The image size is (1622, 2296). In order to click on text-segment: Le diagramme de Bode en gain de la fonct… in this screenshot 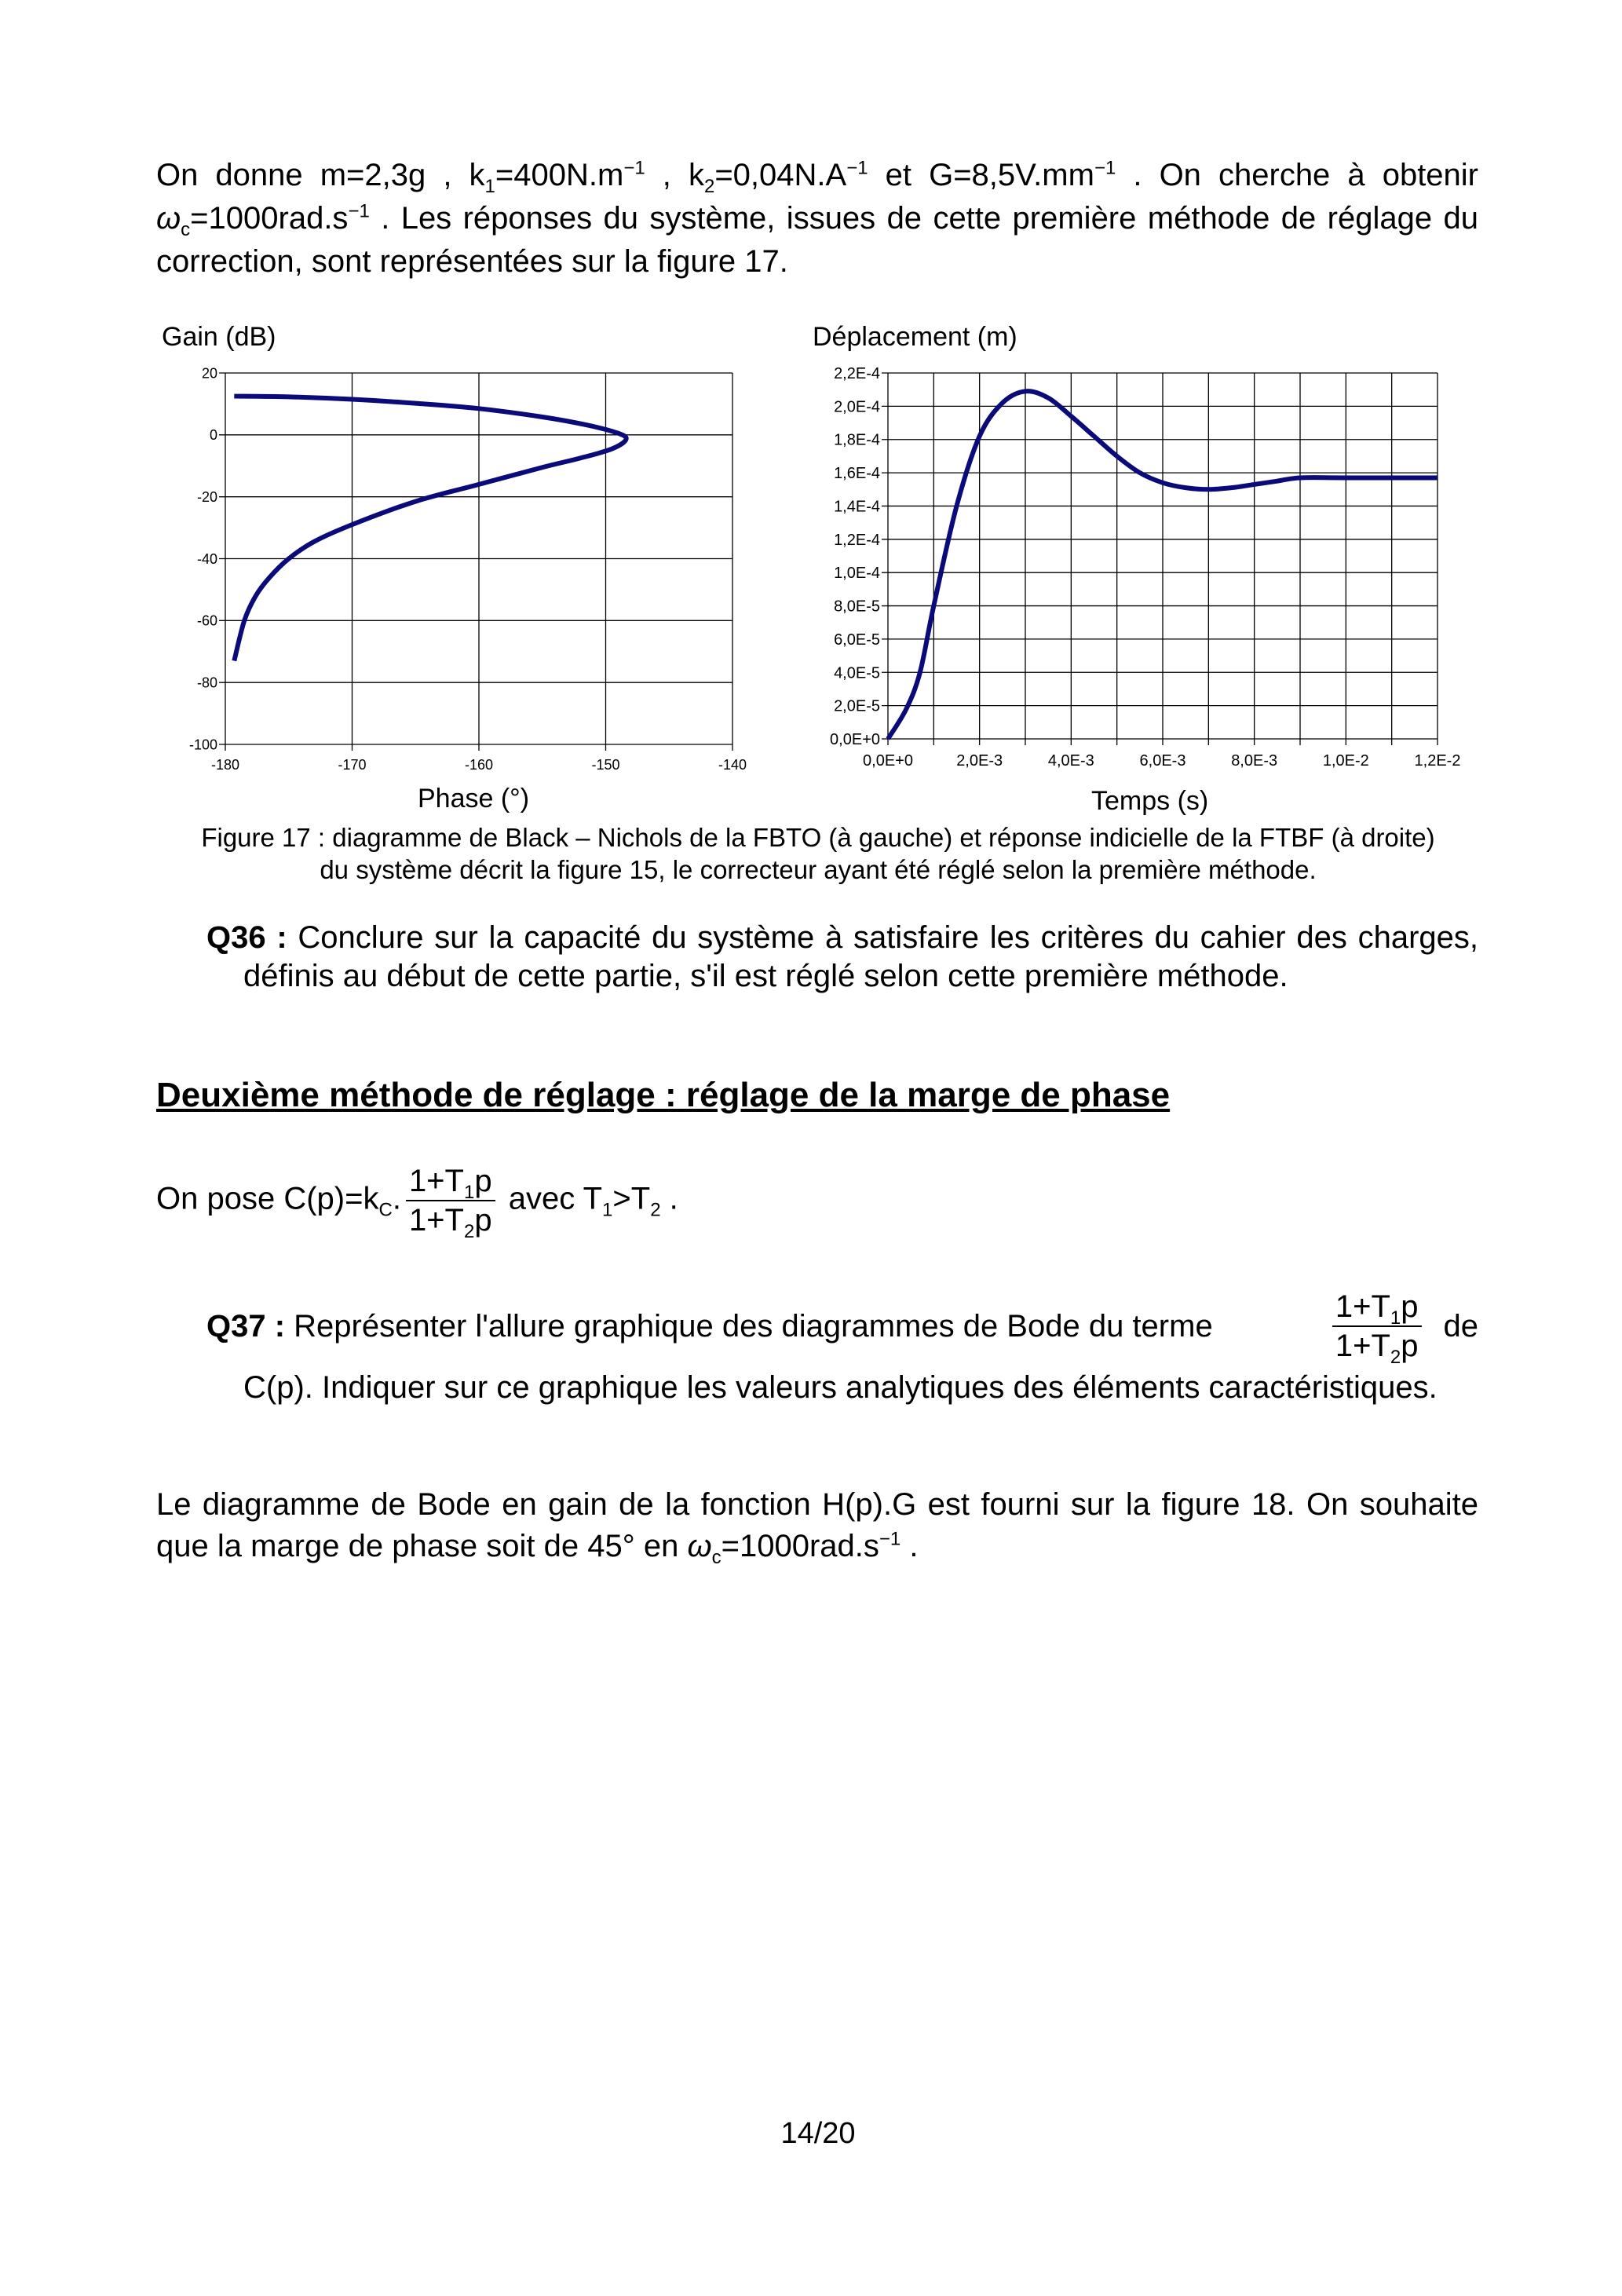, I will do `click(817, 1525)`.